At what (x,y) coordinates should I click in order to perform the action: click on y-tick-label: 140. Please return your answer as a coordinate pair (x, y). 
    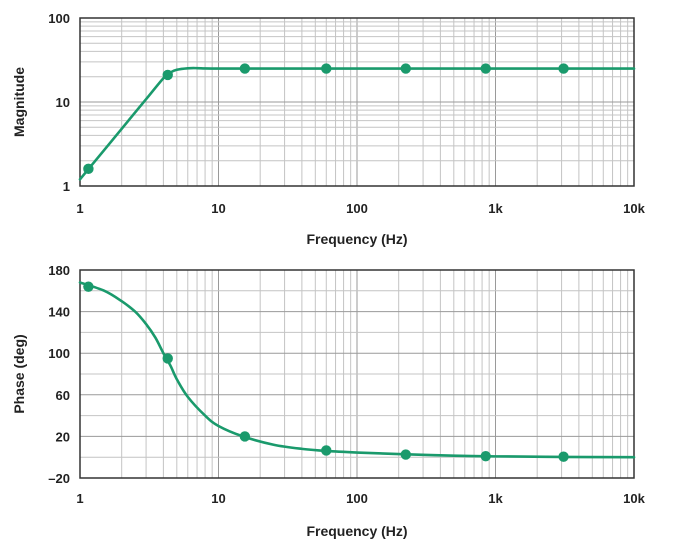
    Looking at the image, I should click on (59, 312).